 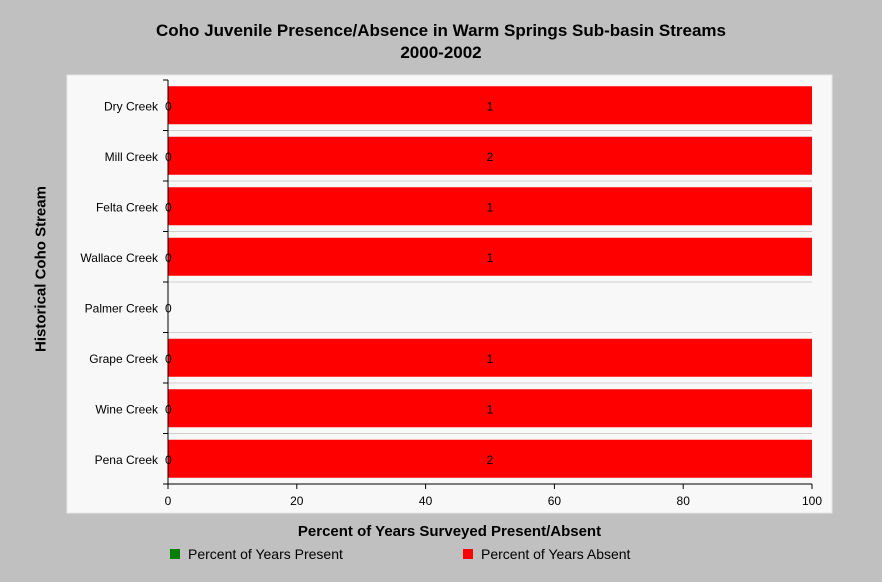 I want to click on legend-item-absent: Percent of Years Absent, so click(x=546, y=554).